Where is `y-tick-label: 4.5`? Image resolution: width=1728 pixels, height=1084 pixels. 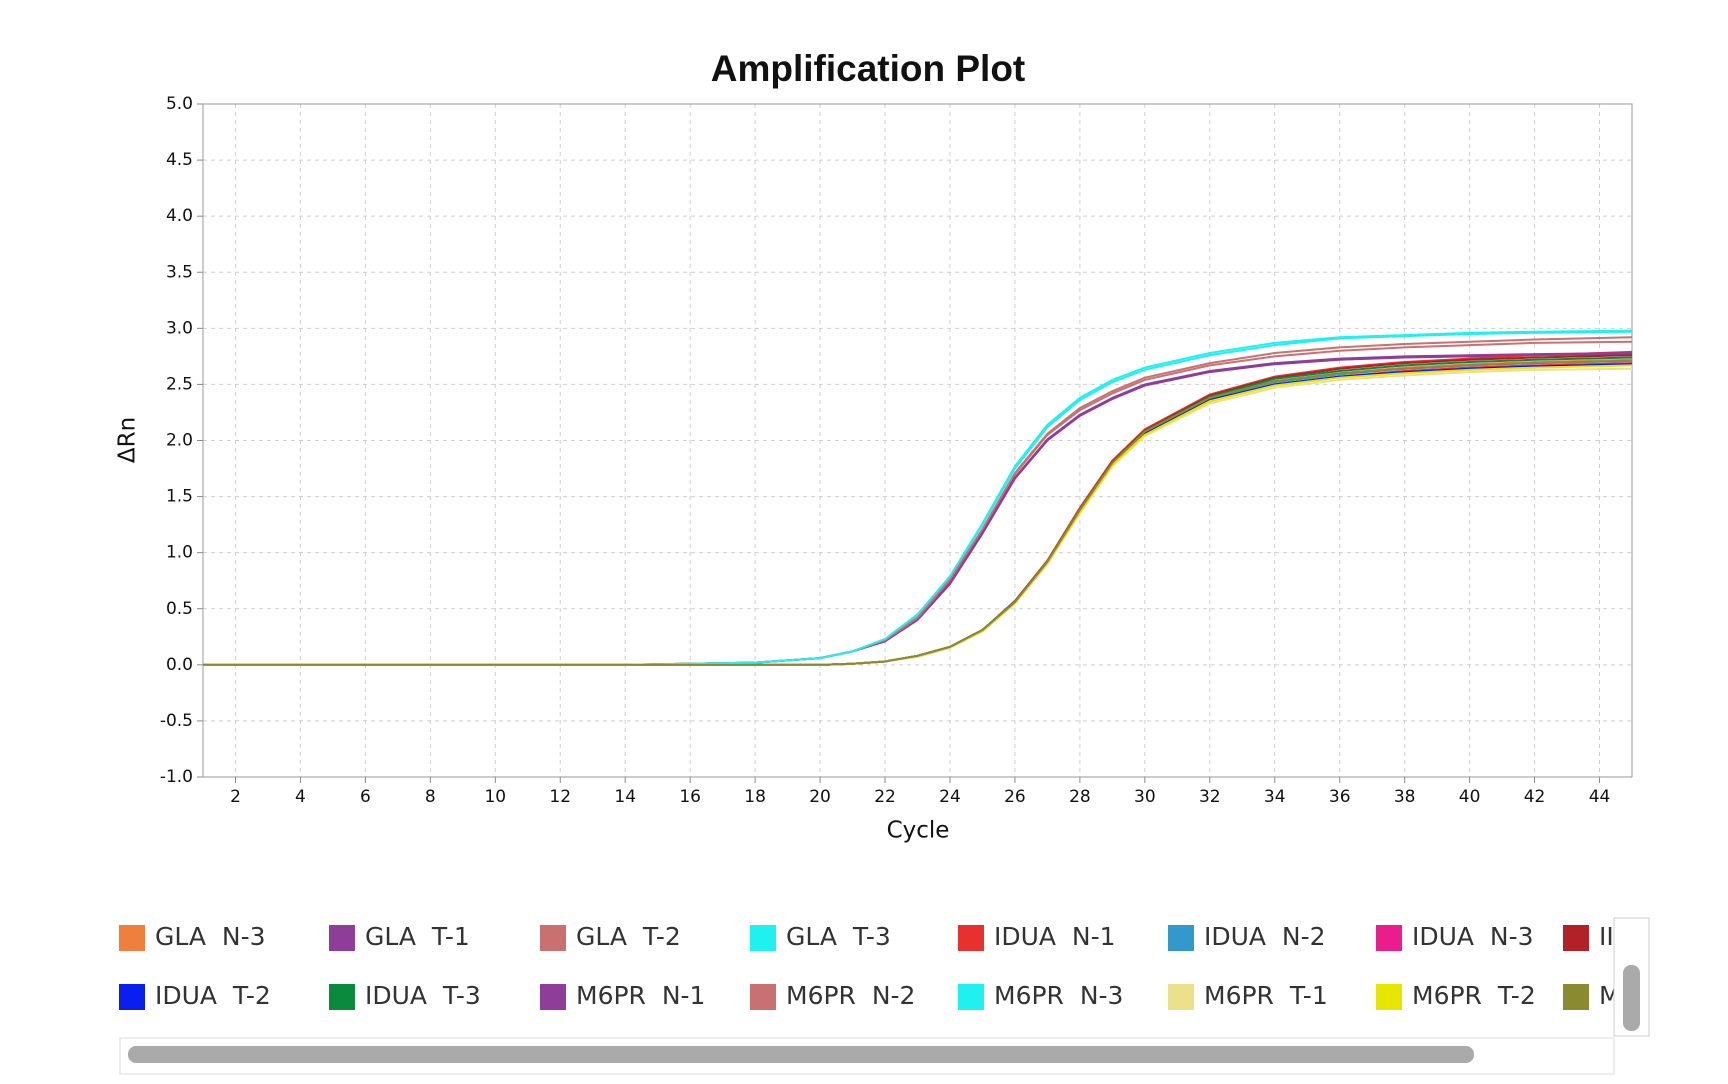
y-tick-label: 4.5 is located at coordinates (179, 160).